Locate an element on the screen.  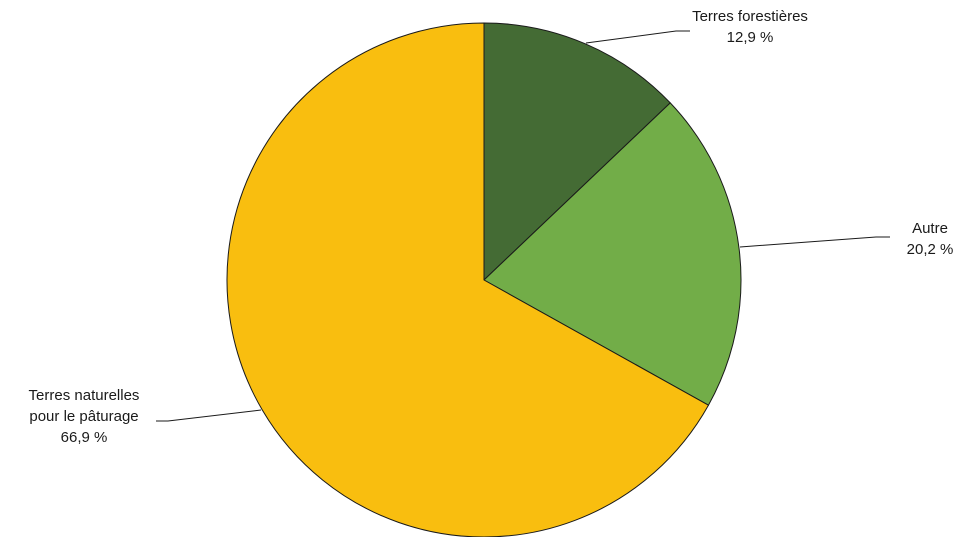
pie-slice is located at coordinates (577, 151).